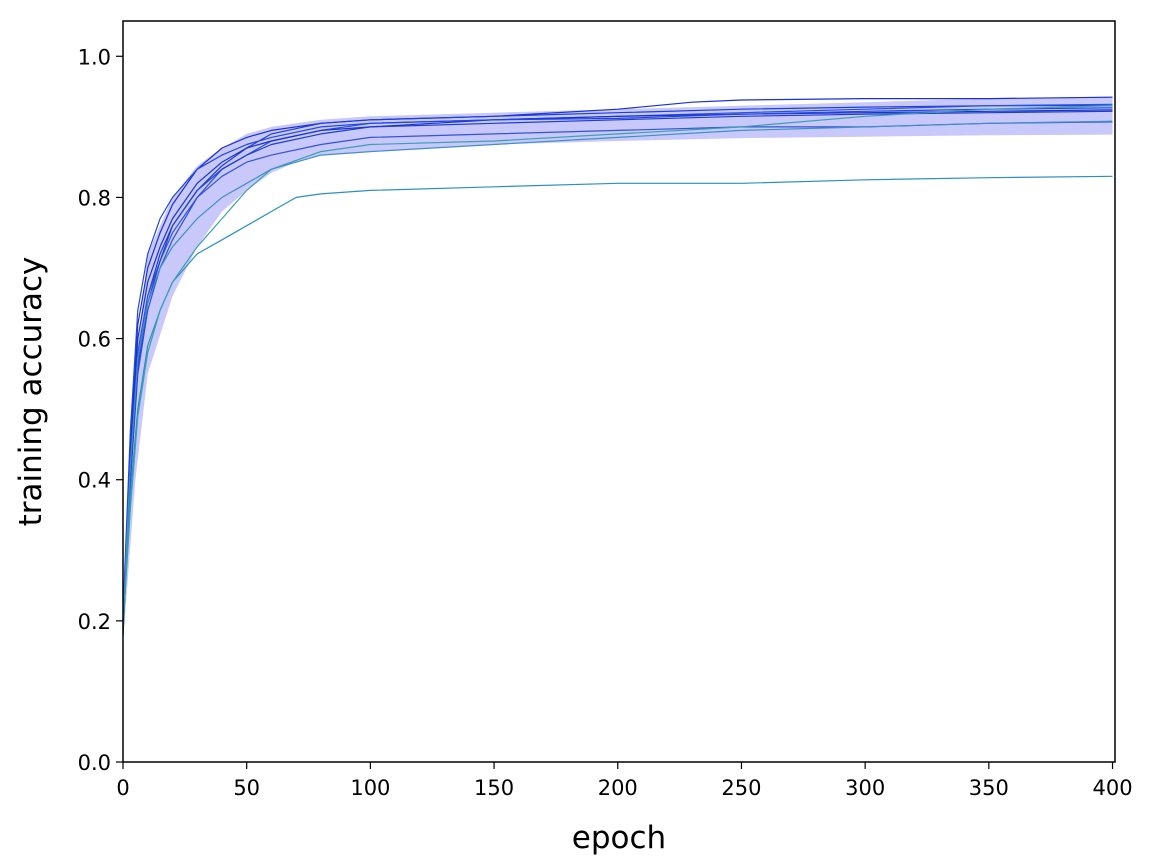 Image resolution: width=1155 pixels, height=863 pixels. What do you see at coordinates (494, 788) in the screenshot?
I see `x-tick-label: 150` at bounding box center [494, 788].